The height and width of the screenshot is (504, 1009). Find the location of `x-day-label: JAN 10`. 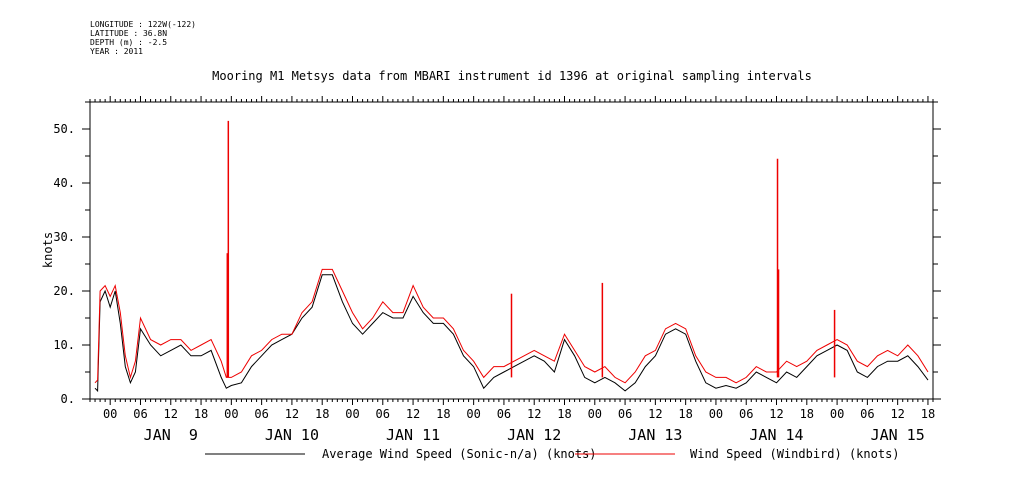

x-day-label: JAN 10 is located at coordinates (292, 435).